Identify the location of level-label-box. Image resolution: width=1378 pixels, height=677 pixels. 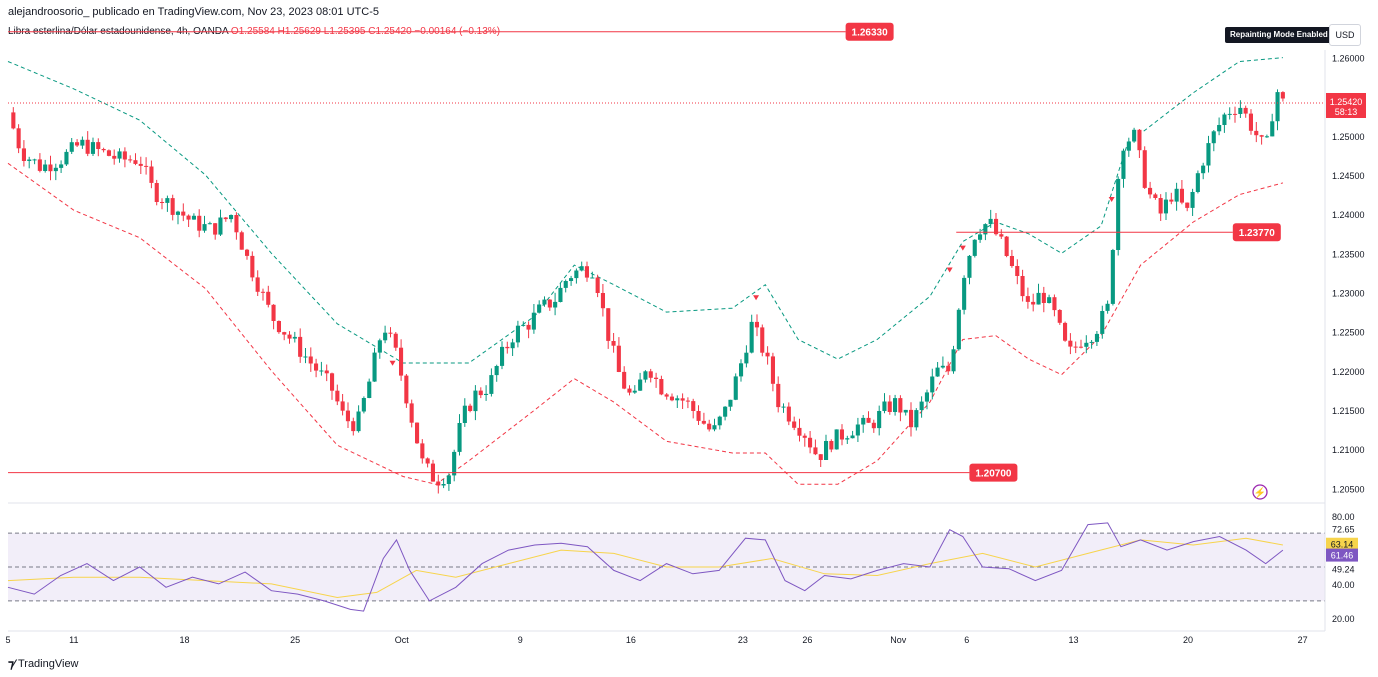
(993, 472).